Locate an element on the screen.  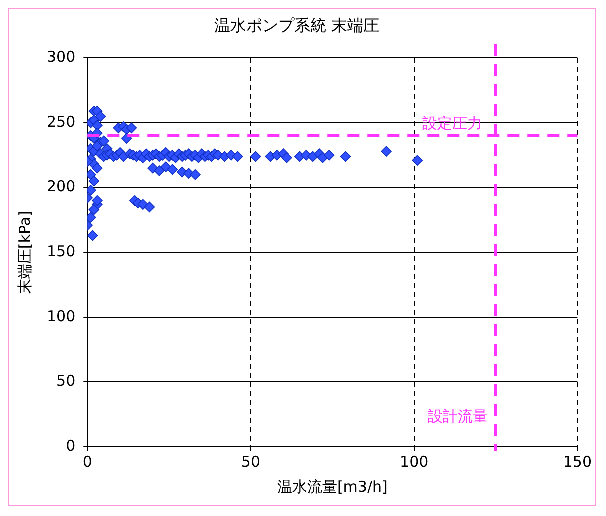
chart-title: 温水ポンプ系統 末端圧 is located at coordinates (297, 25).